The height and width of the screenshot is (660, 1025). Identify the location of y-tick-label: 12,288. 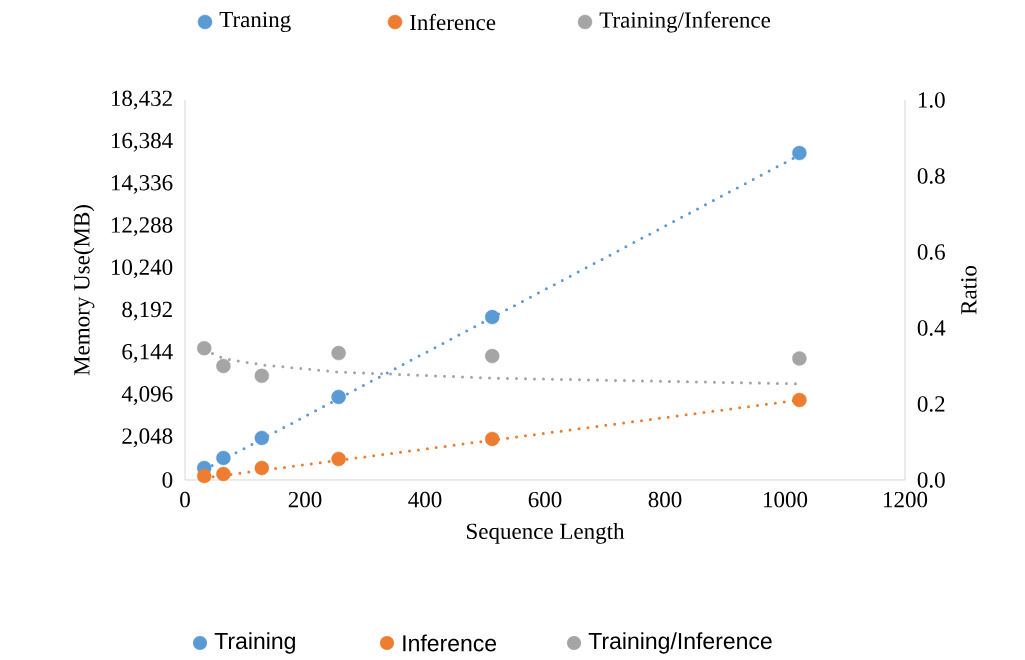
(142, 227).